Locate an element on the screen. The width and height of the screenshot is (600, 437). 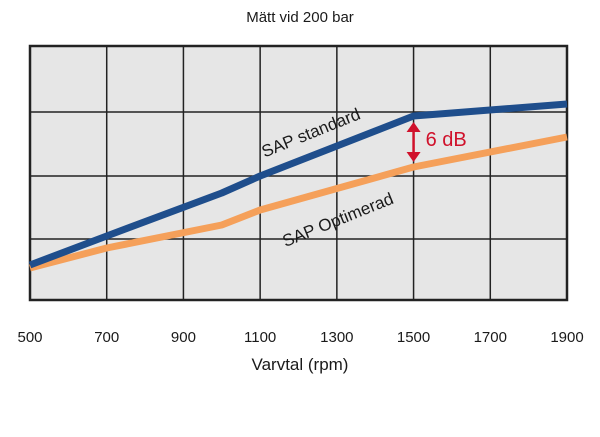
difference-arrow-head-up is located at coordinates (413, 127).